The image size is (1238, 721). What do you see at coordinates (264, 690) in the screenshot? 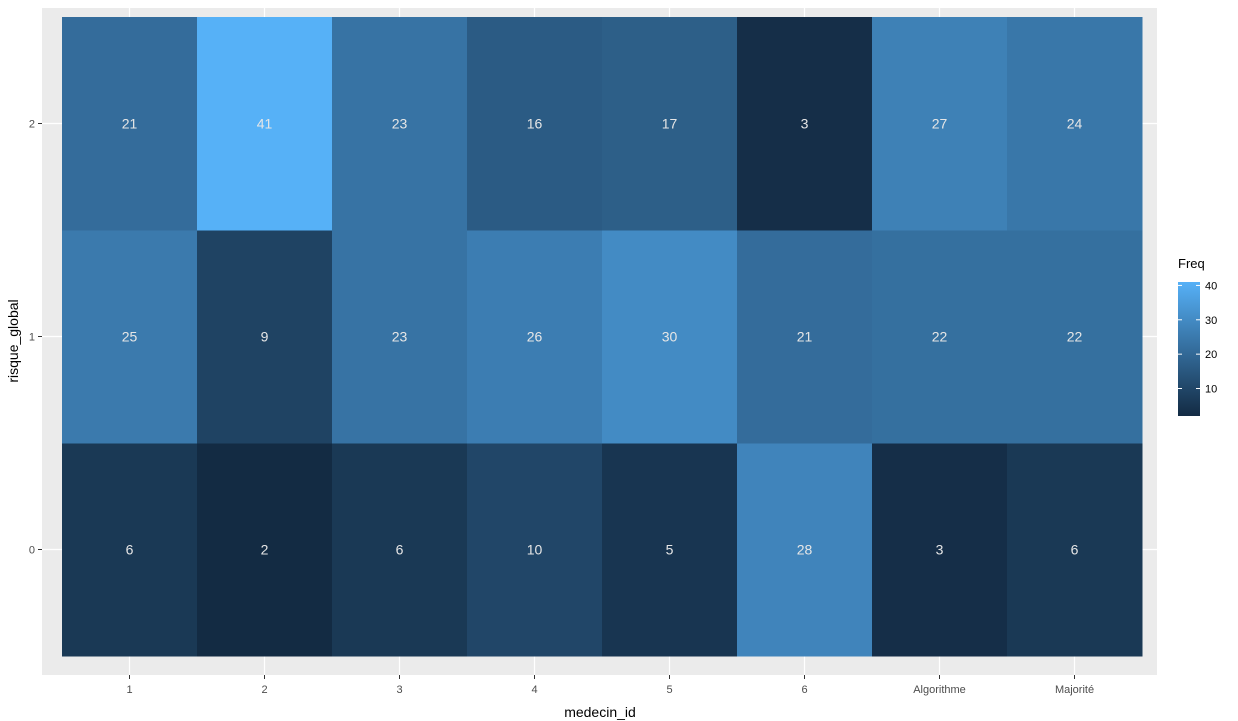
I see `x-tick-label: 2` at bounding box center [264, 690].